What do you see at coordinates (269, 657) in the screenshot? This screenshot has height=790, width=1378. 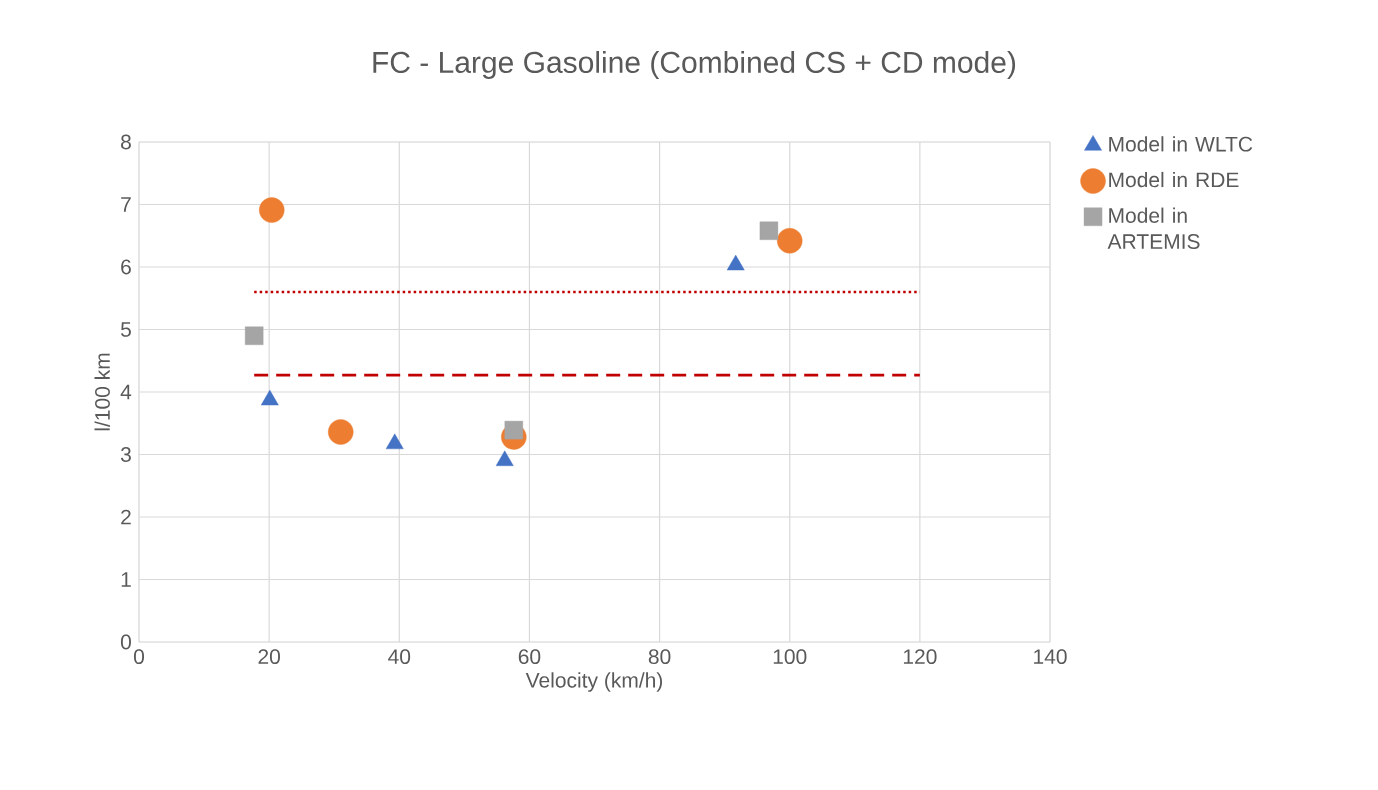 I see `x-tick-label: 20` at bounding box center [269, 657].